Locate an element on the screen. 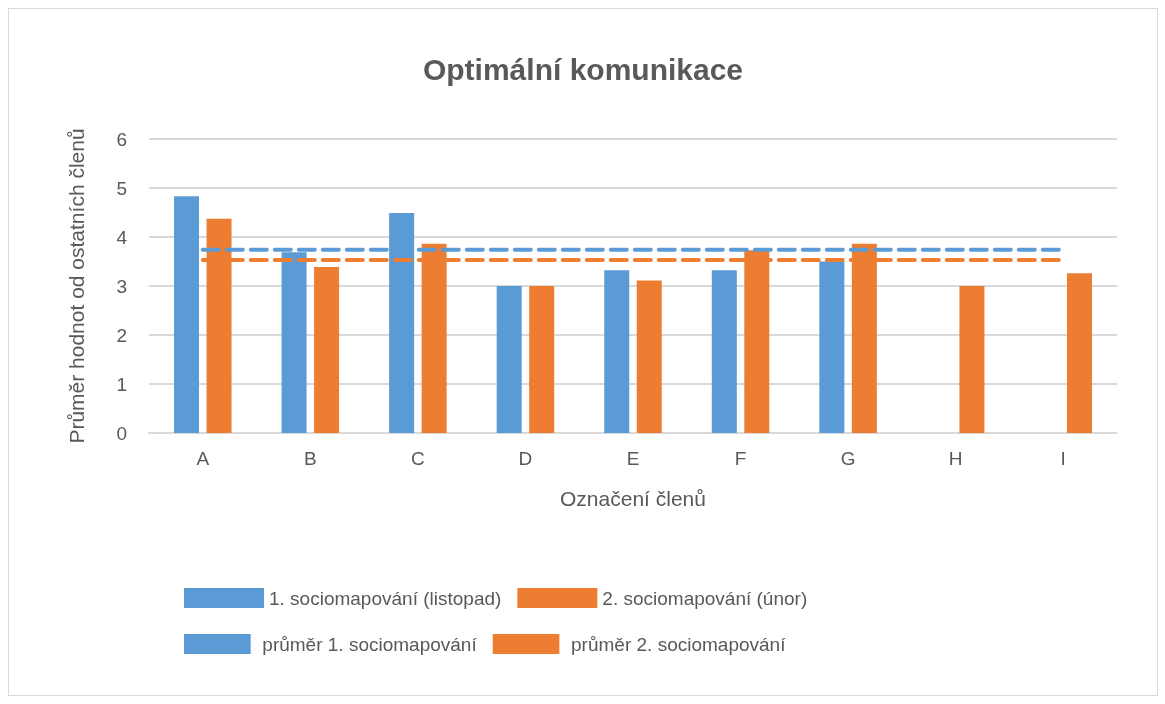 The image size is (1165, 704). x-tick-label: G is located at coordinates (848, 458).